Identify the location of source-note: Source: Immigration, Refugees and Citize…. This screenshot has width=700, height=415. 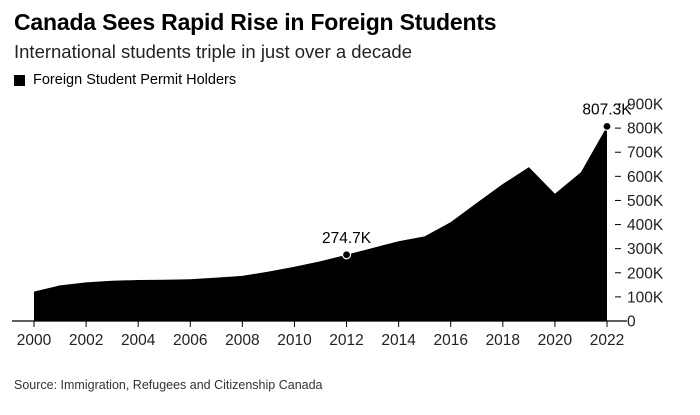
(168, 385).